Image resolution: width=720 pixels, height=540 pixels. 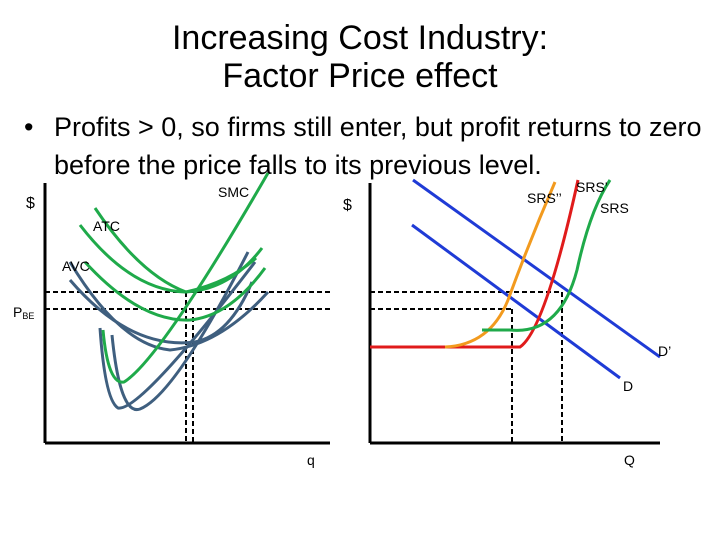 I want to click on market-y-axis-label: $, so click(x=347, y=205).